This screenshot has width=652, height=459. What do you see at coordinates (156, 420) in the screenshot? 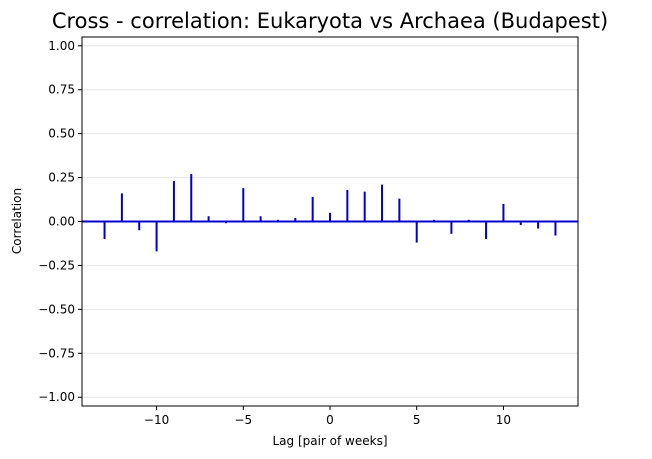
I see `x-tick-label: −10` at bounding box center [156, 420].